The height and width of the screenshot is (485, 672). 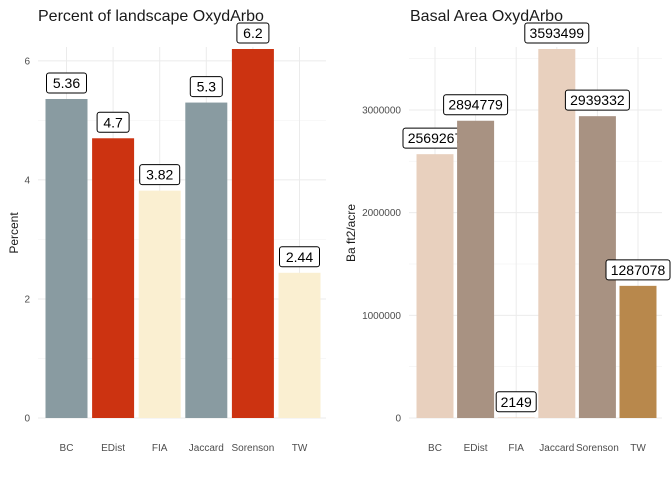 I want to click on data-label: 1287078, so click(x=638, y=270).